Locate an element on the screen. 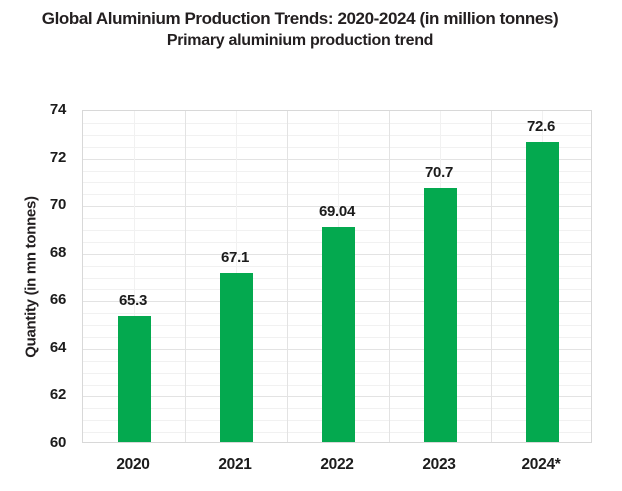  bar-2022 is located at coordinates (338, 334).